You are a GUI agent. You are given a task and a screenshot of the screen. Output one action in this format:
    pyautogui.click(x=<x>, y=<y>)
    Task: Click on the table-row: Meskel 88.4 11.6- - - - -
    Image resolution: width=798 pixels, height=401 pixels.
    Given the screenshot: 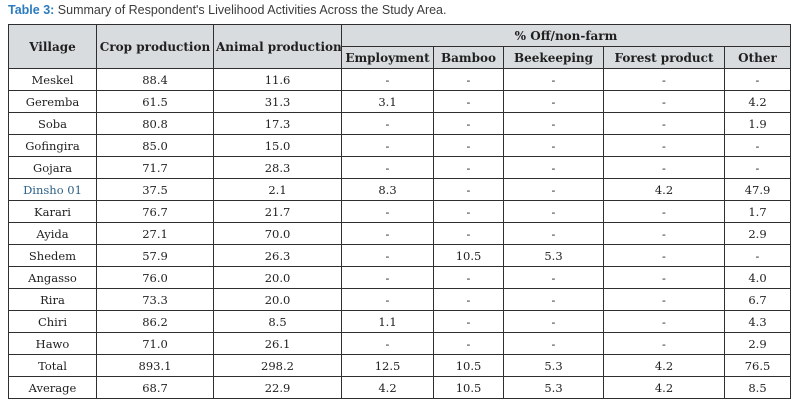 What is the action you would take?
    pyautogui.click(x=399, y=79)
    